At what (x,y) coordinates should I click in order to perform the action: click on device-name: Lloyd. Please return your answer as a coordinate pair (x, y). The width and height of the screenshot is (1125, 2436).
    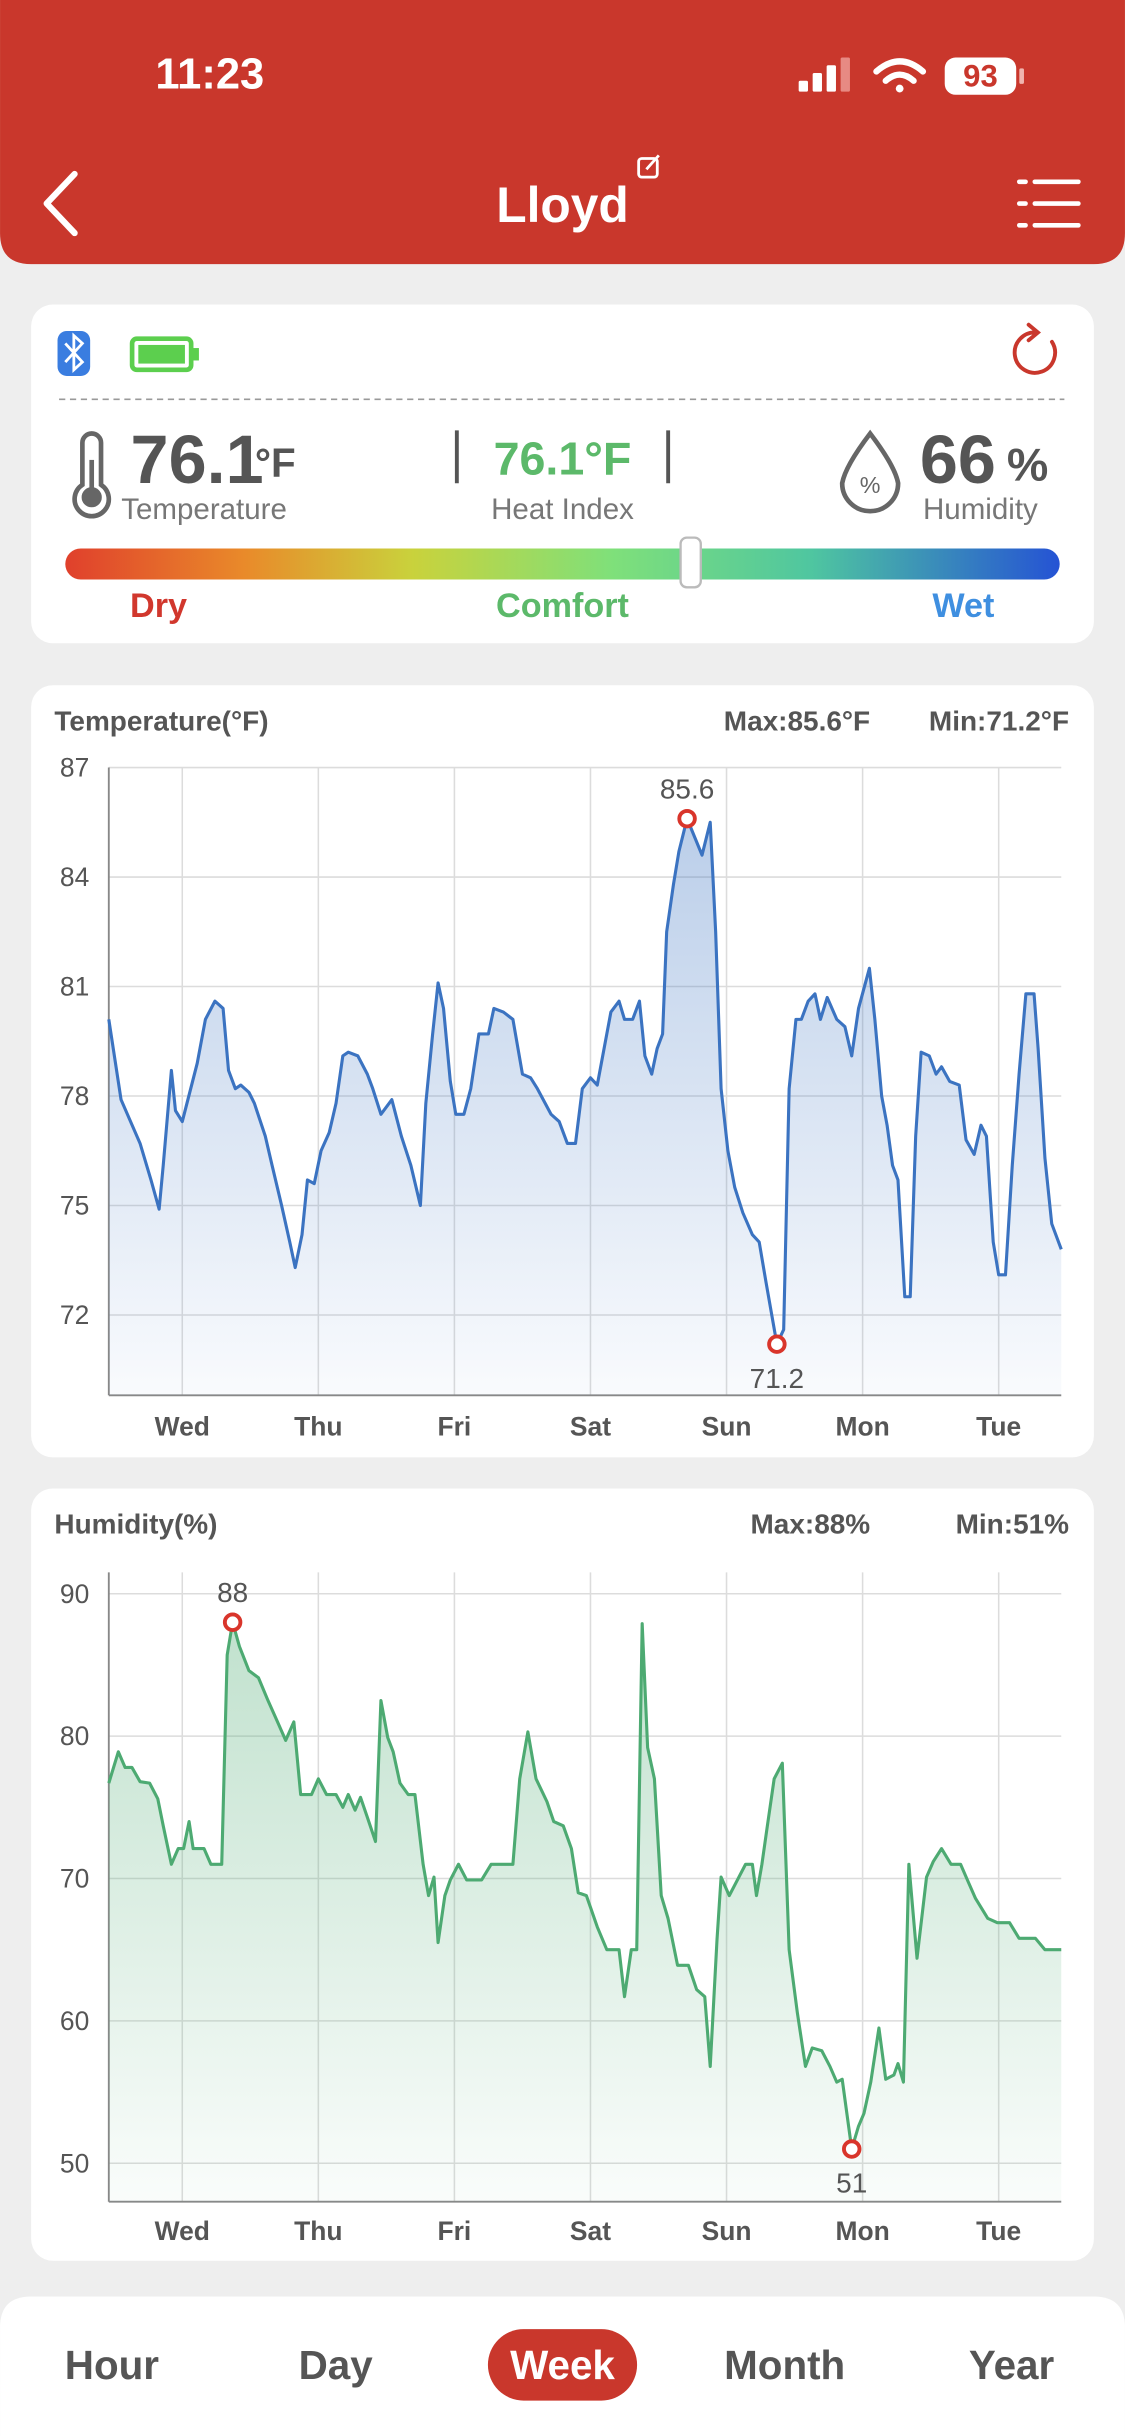
    Looking at the image, I should click on (562, 205).